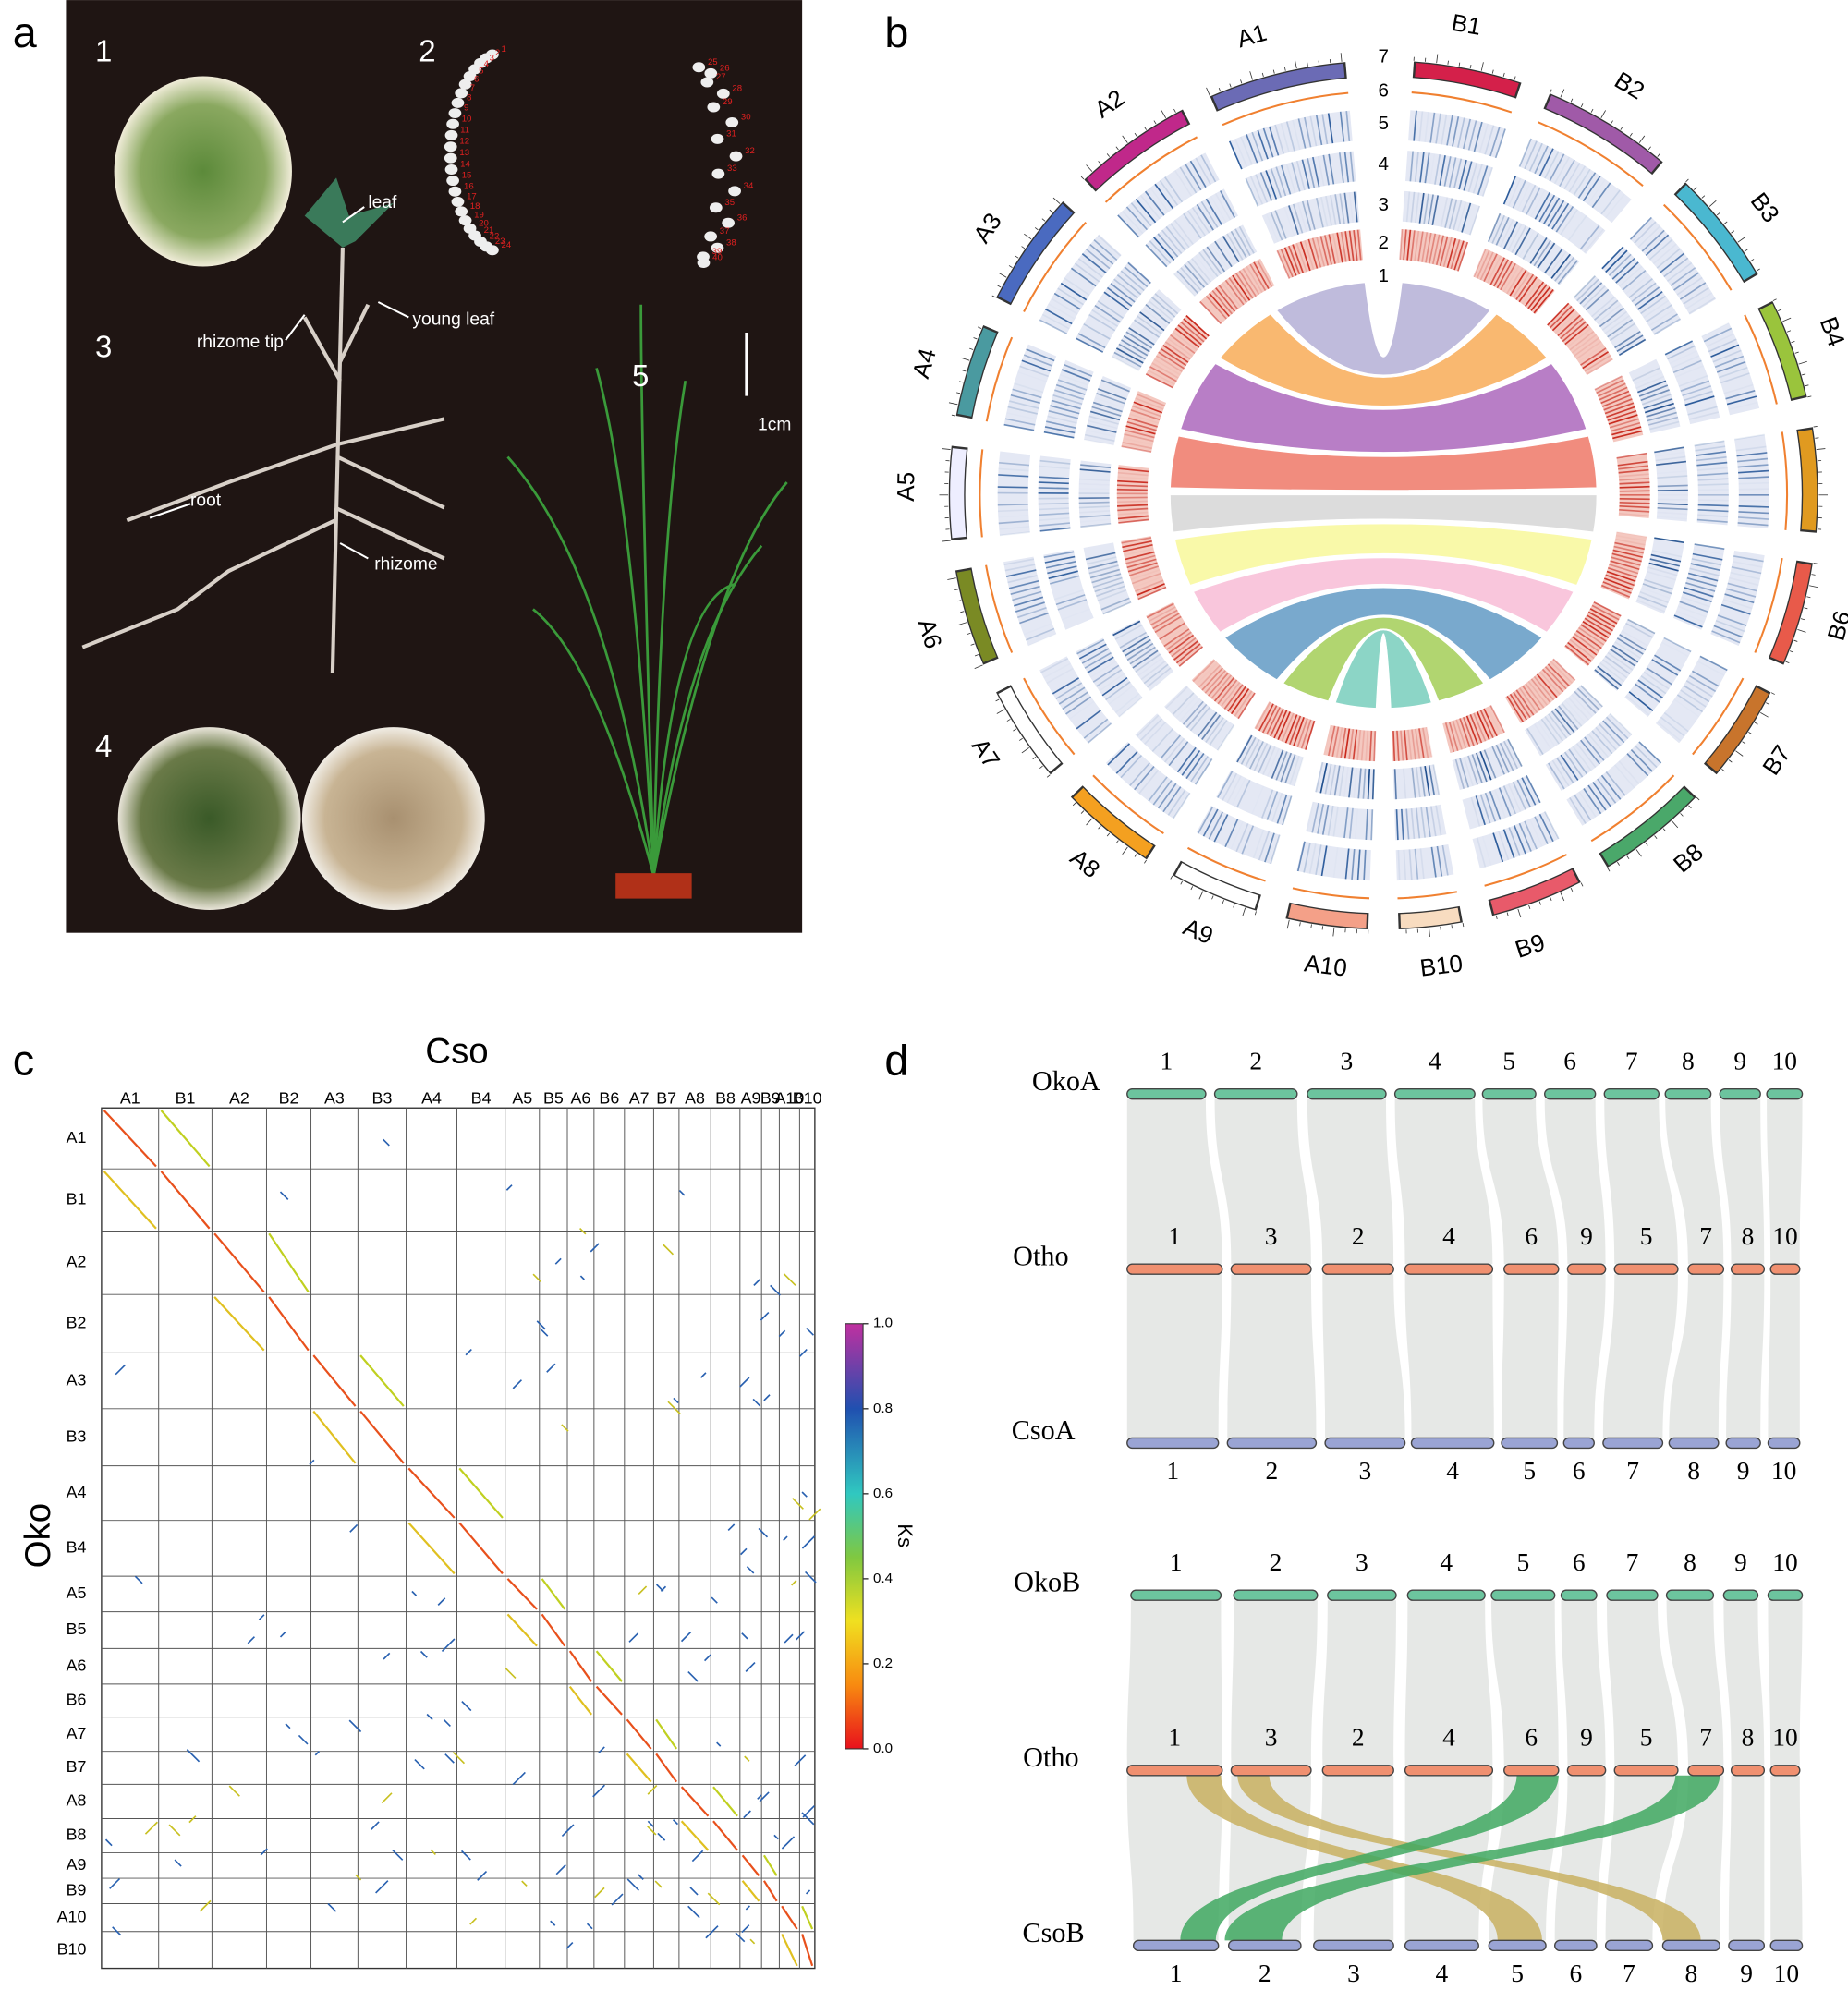 This screenshot has height=1990, width=1848. Describe the element at coordinates (653, 886) in the screenshot. I see `pot` at that location.